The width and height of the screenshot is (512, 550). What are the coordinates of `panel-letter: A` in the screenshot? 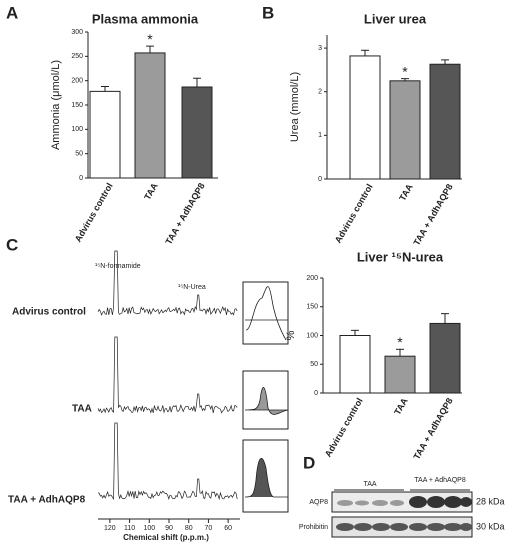 It's located at (12, 12).